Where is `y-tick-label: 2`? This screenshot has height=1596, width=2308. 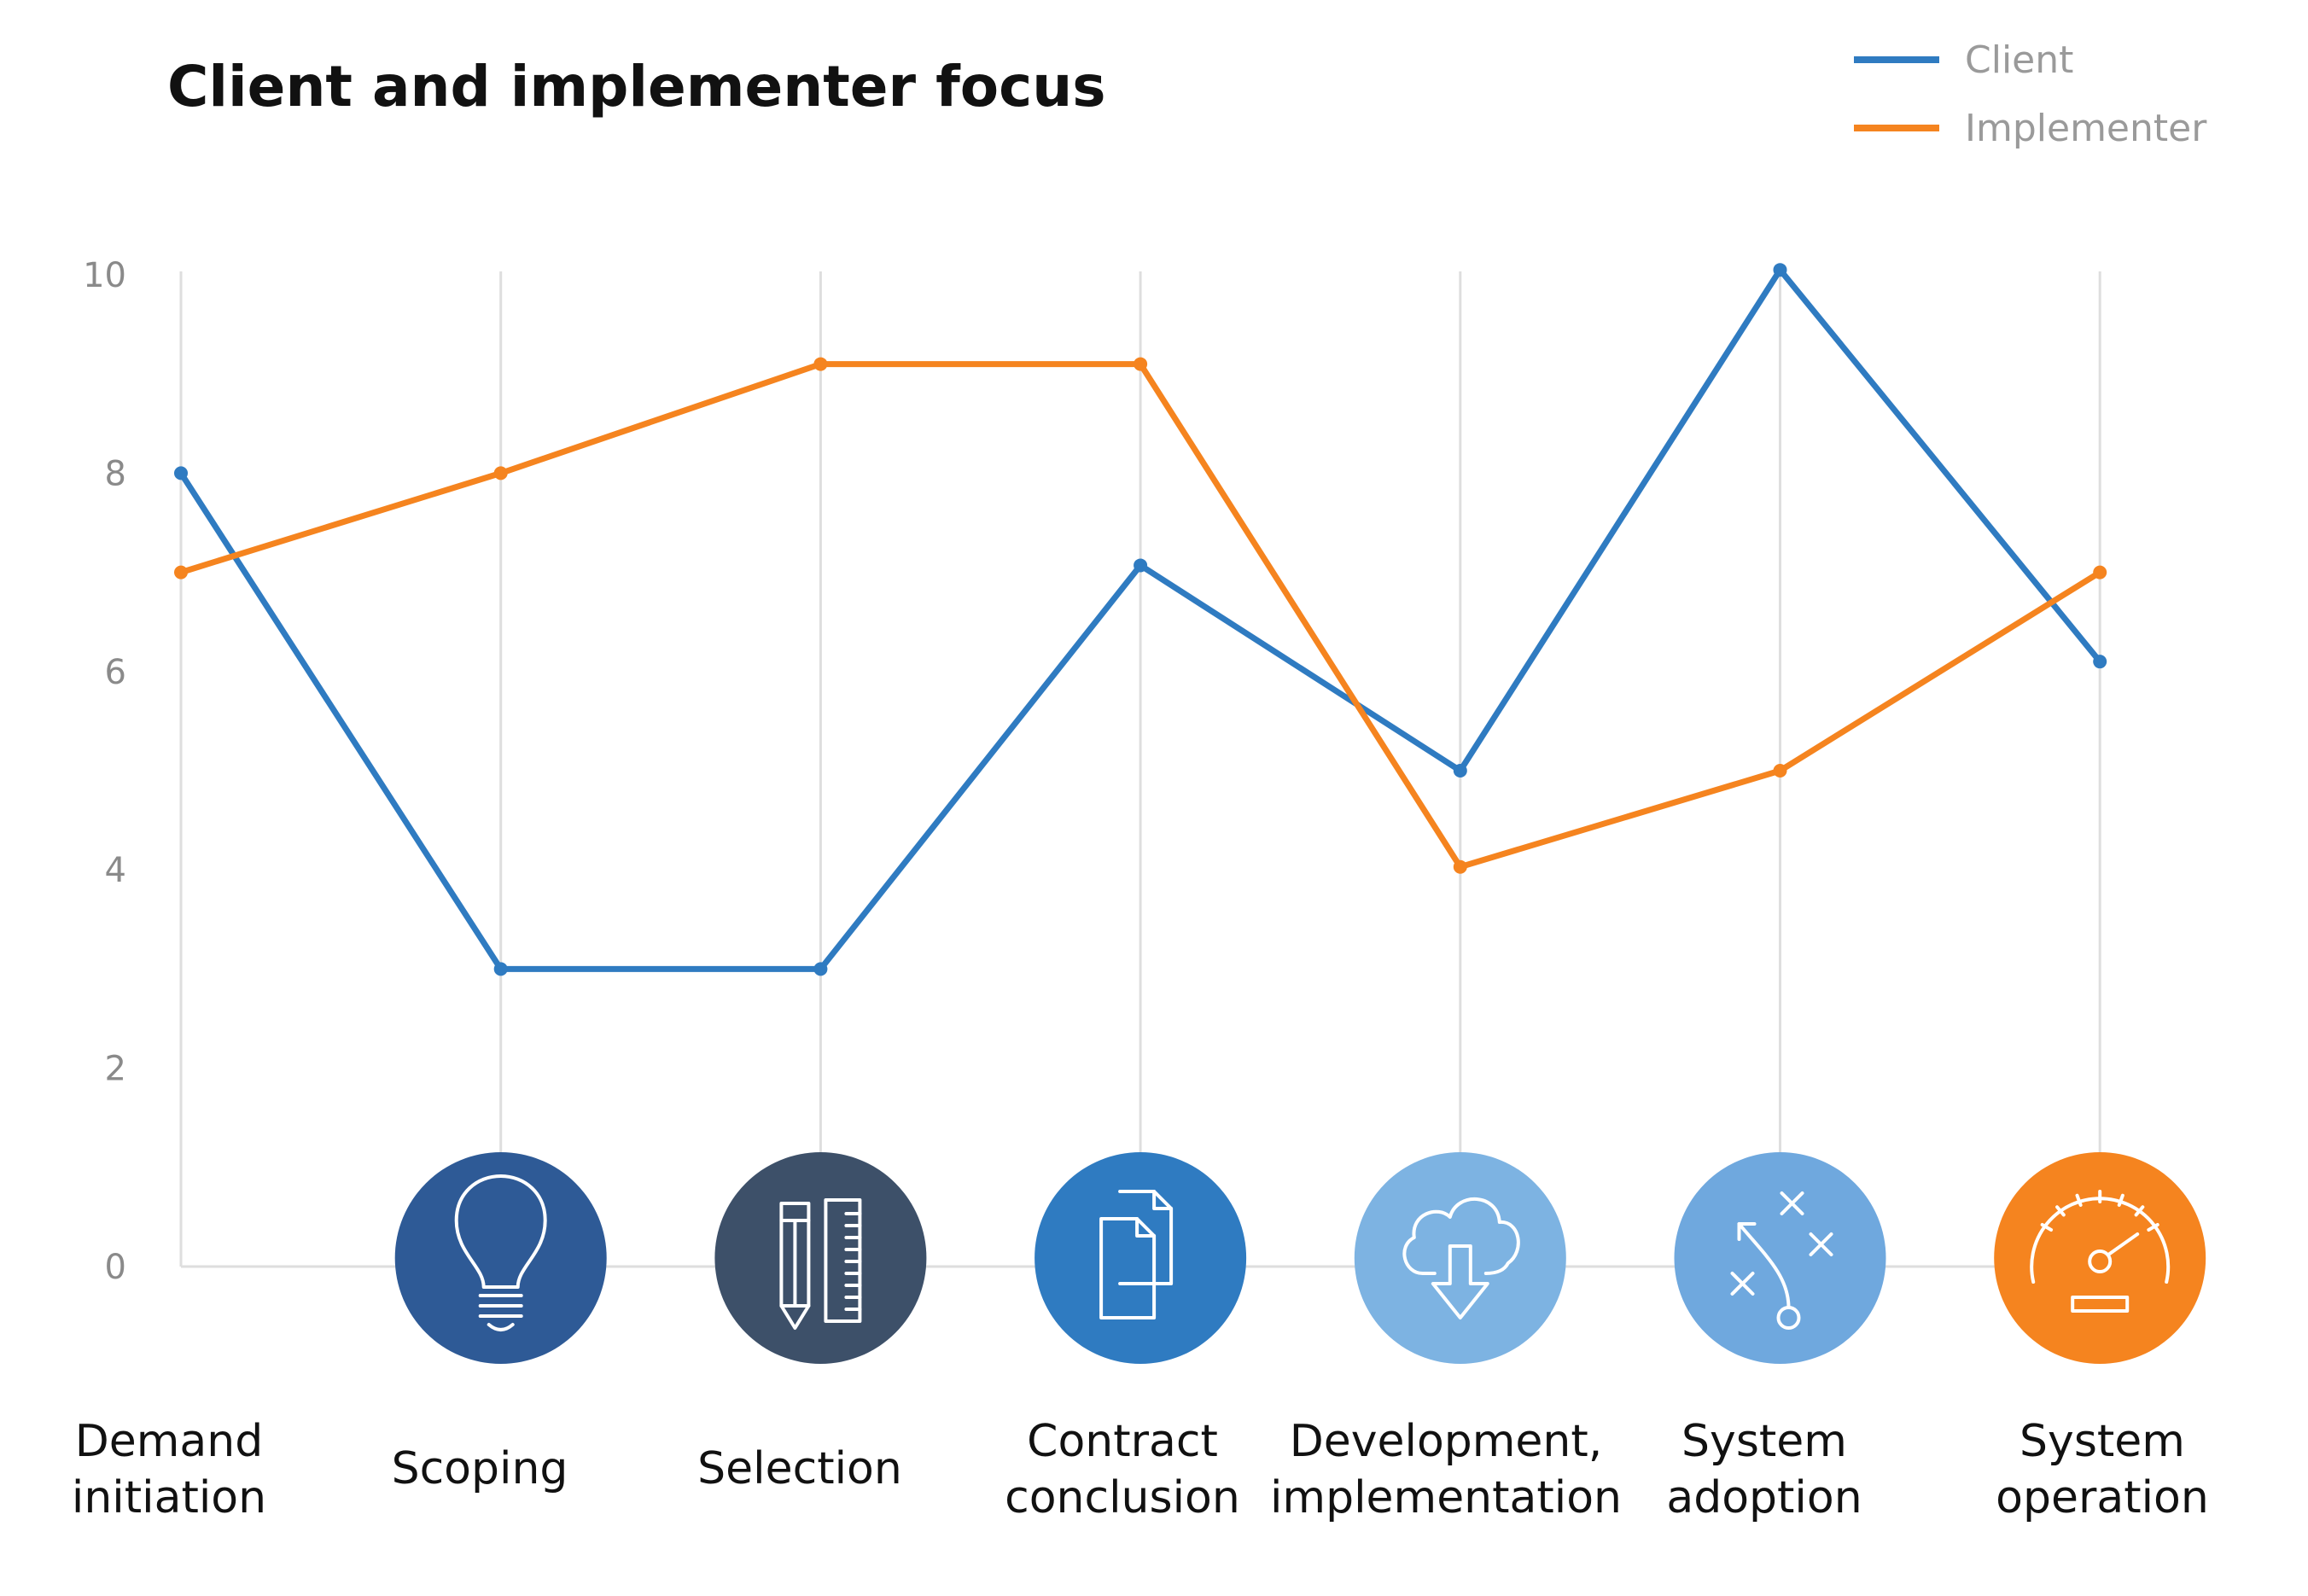
y-tick-label: 2 is located at coordinates (115, 1069).